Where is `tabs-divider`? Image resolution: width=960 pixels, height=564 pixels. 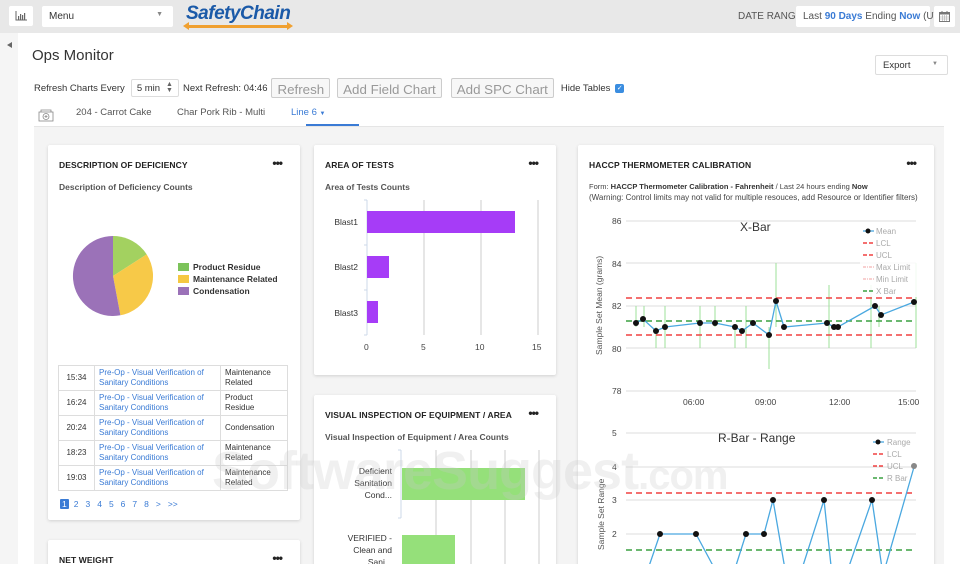
tabs-divider is located at coordinates (489, 126).